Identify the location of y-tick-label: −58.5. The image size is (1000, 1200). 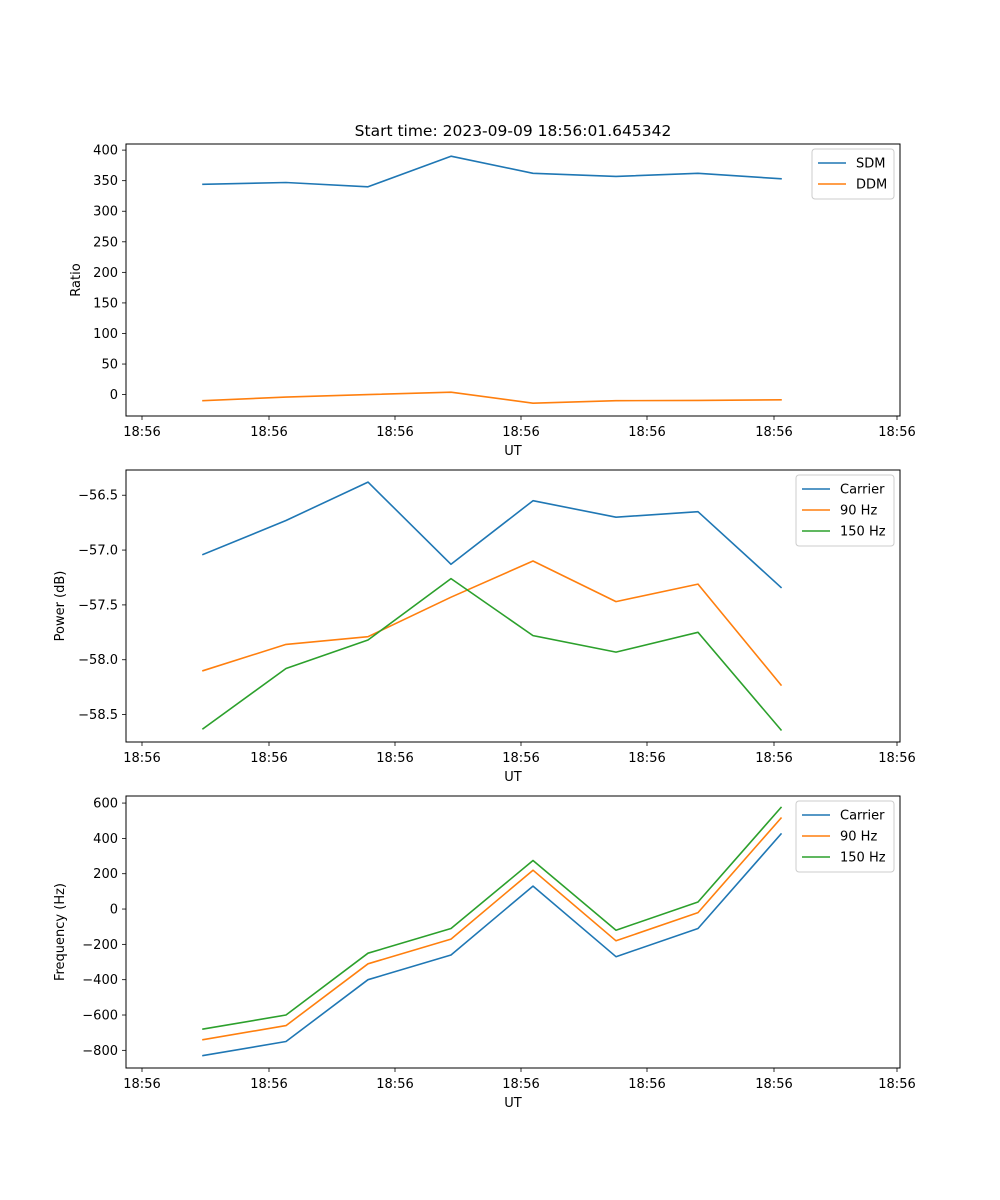
(98, 715).